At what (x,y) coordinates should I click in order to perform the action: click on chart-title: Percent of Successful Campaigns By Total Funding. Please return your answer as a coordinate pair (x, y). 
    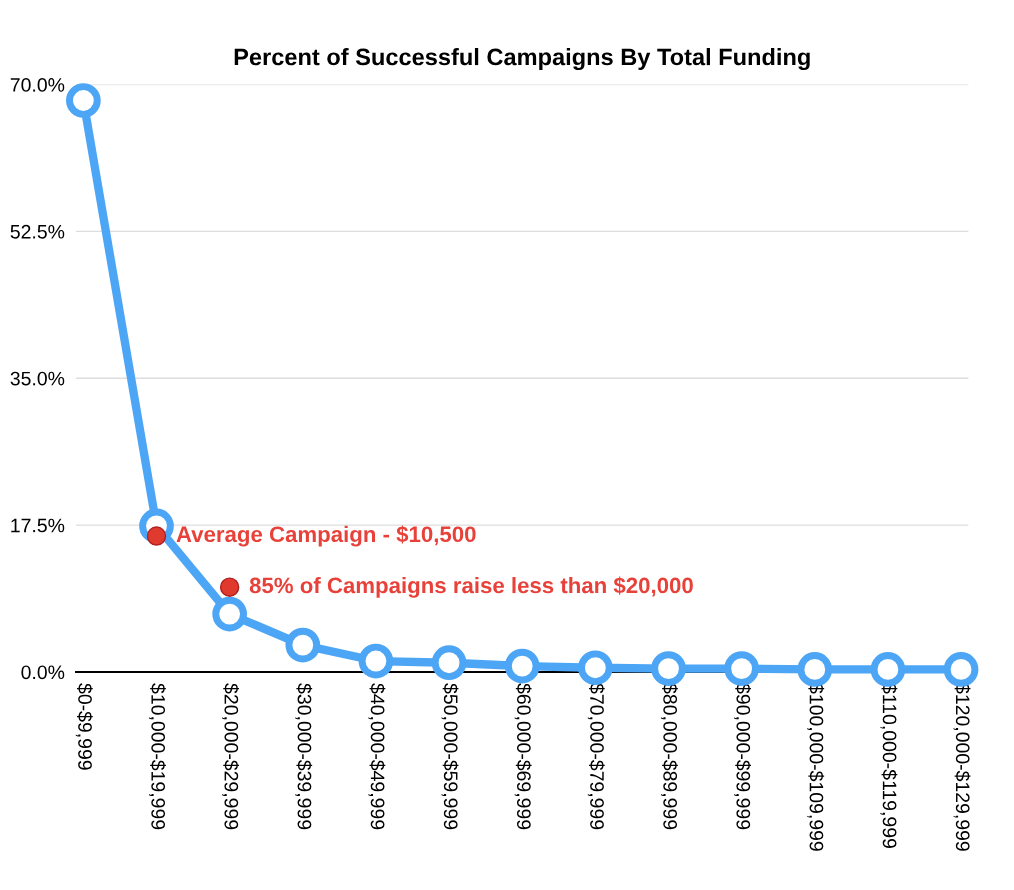
    Looking at the image, I should click on (522, 59).